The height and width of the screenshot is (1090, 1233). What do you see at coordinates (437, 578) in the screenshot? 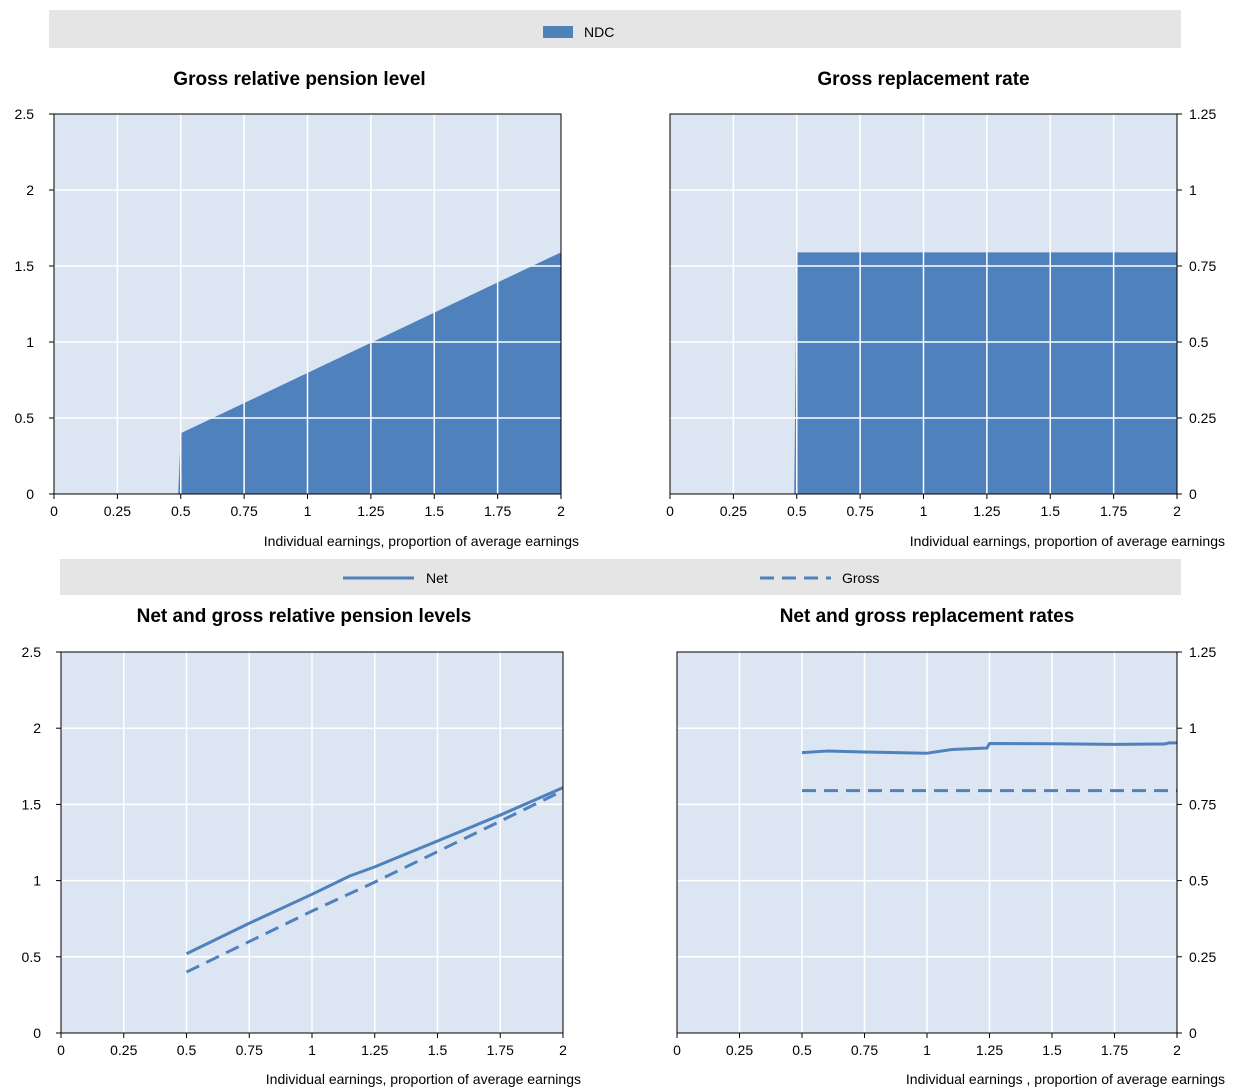
I see `legend-label-net: Net` at bounding box center [437, 578].